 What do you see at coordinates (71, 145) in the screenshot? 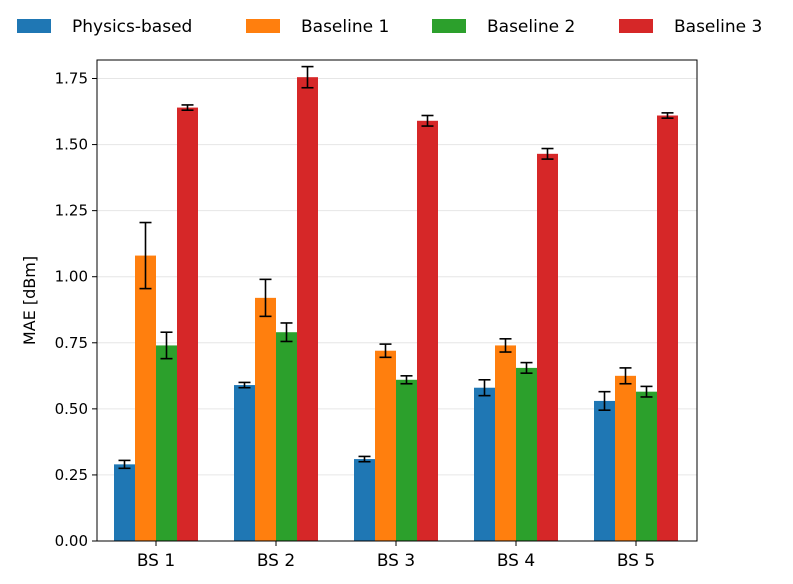
I see `y-tick-label: 1.50` at bounding box center [71, 145].